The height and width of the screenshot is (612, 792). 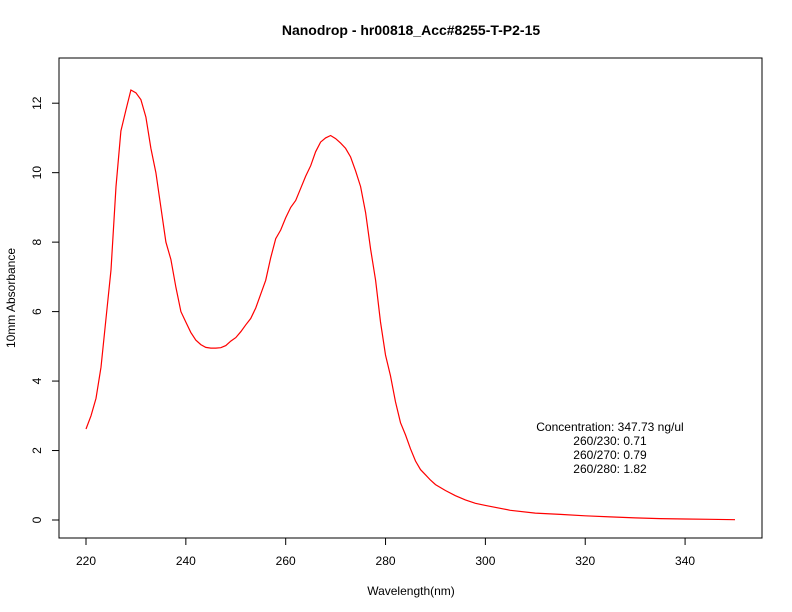 What do you see at coordinates (386, 561) in the screenshot?
I see `x-tick-label: 280` at bounding box center [386, 561].